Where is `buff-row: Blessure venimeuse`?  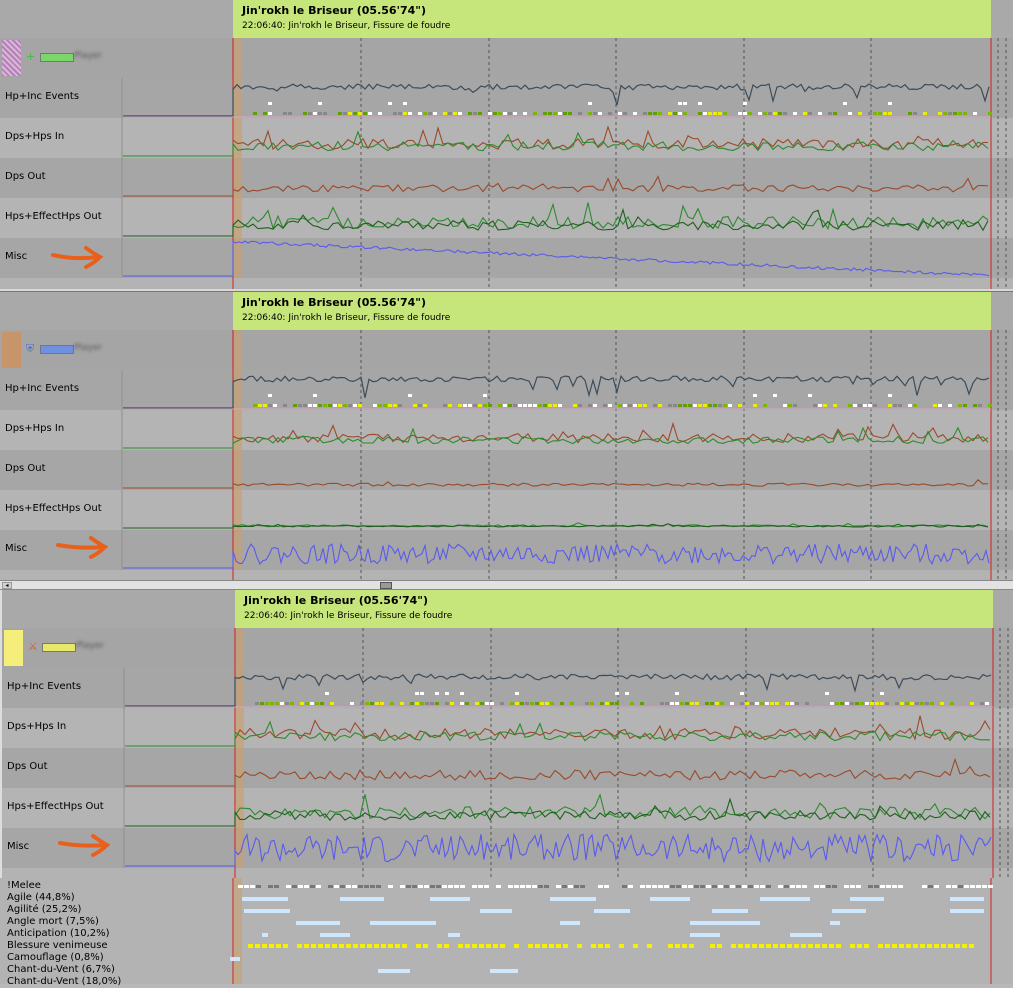 buff-row: Blessure venimeuse is located at coordinates (506, 946).